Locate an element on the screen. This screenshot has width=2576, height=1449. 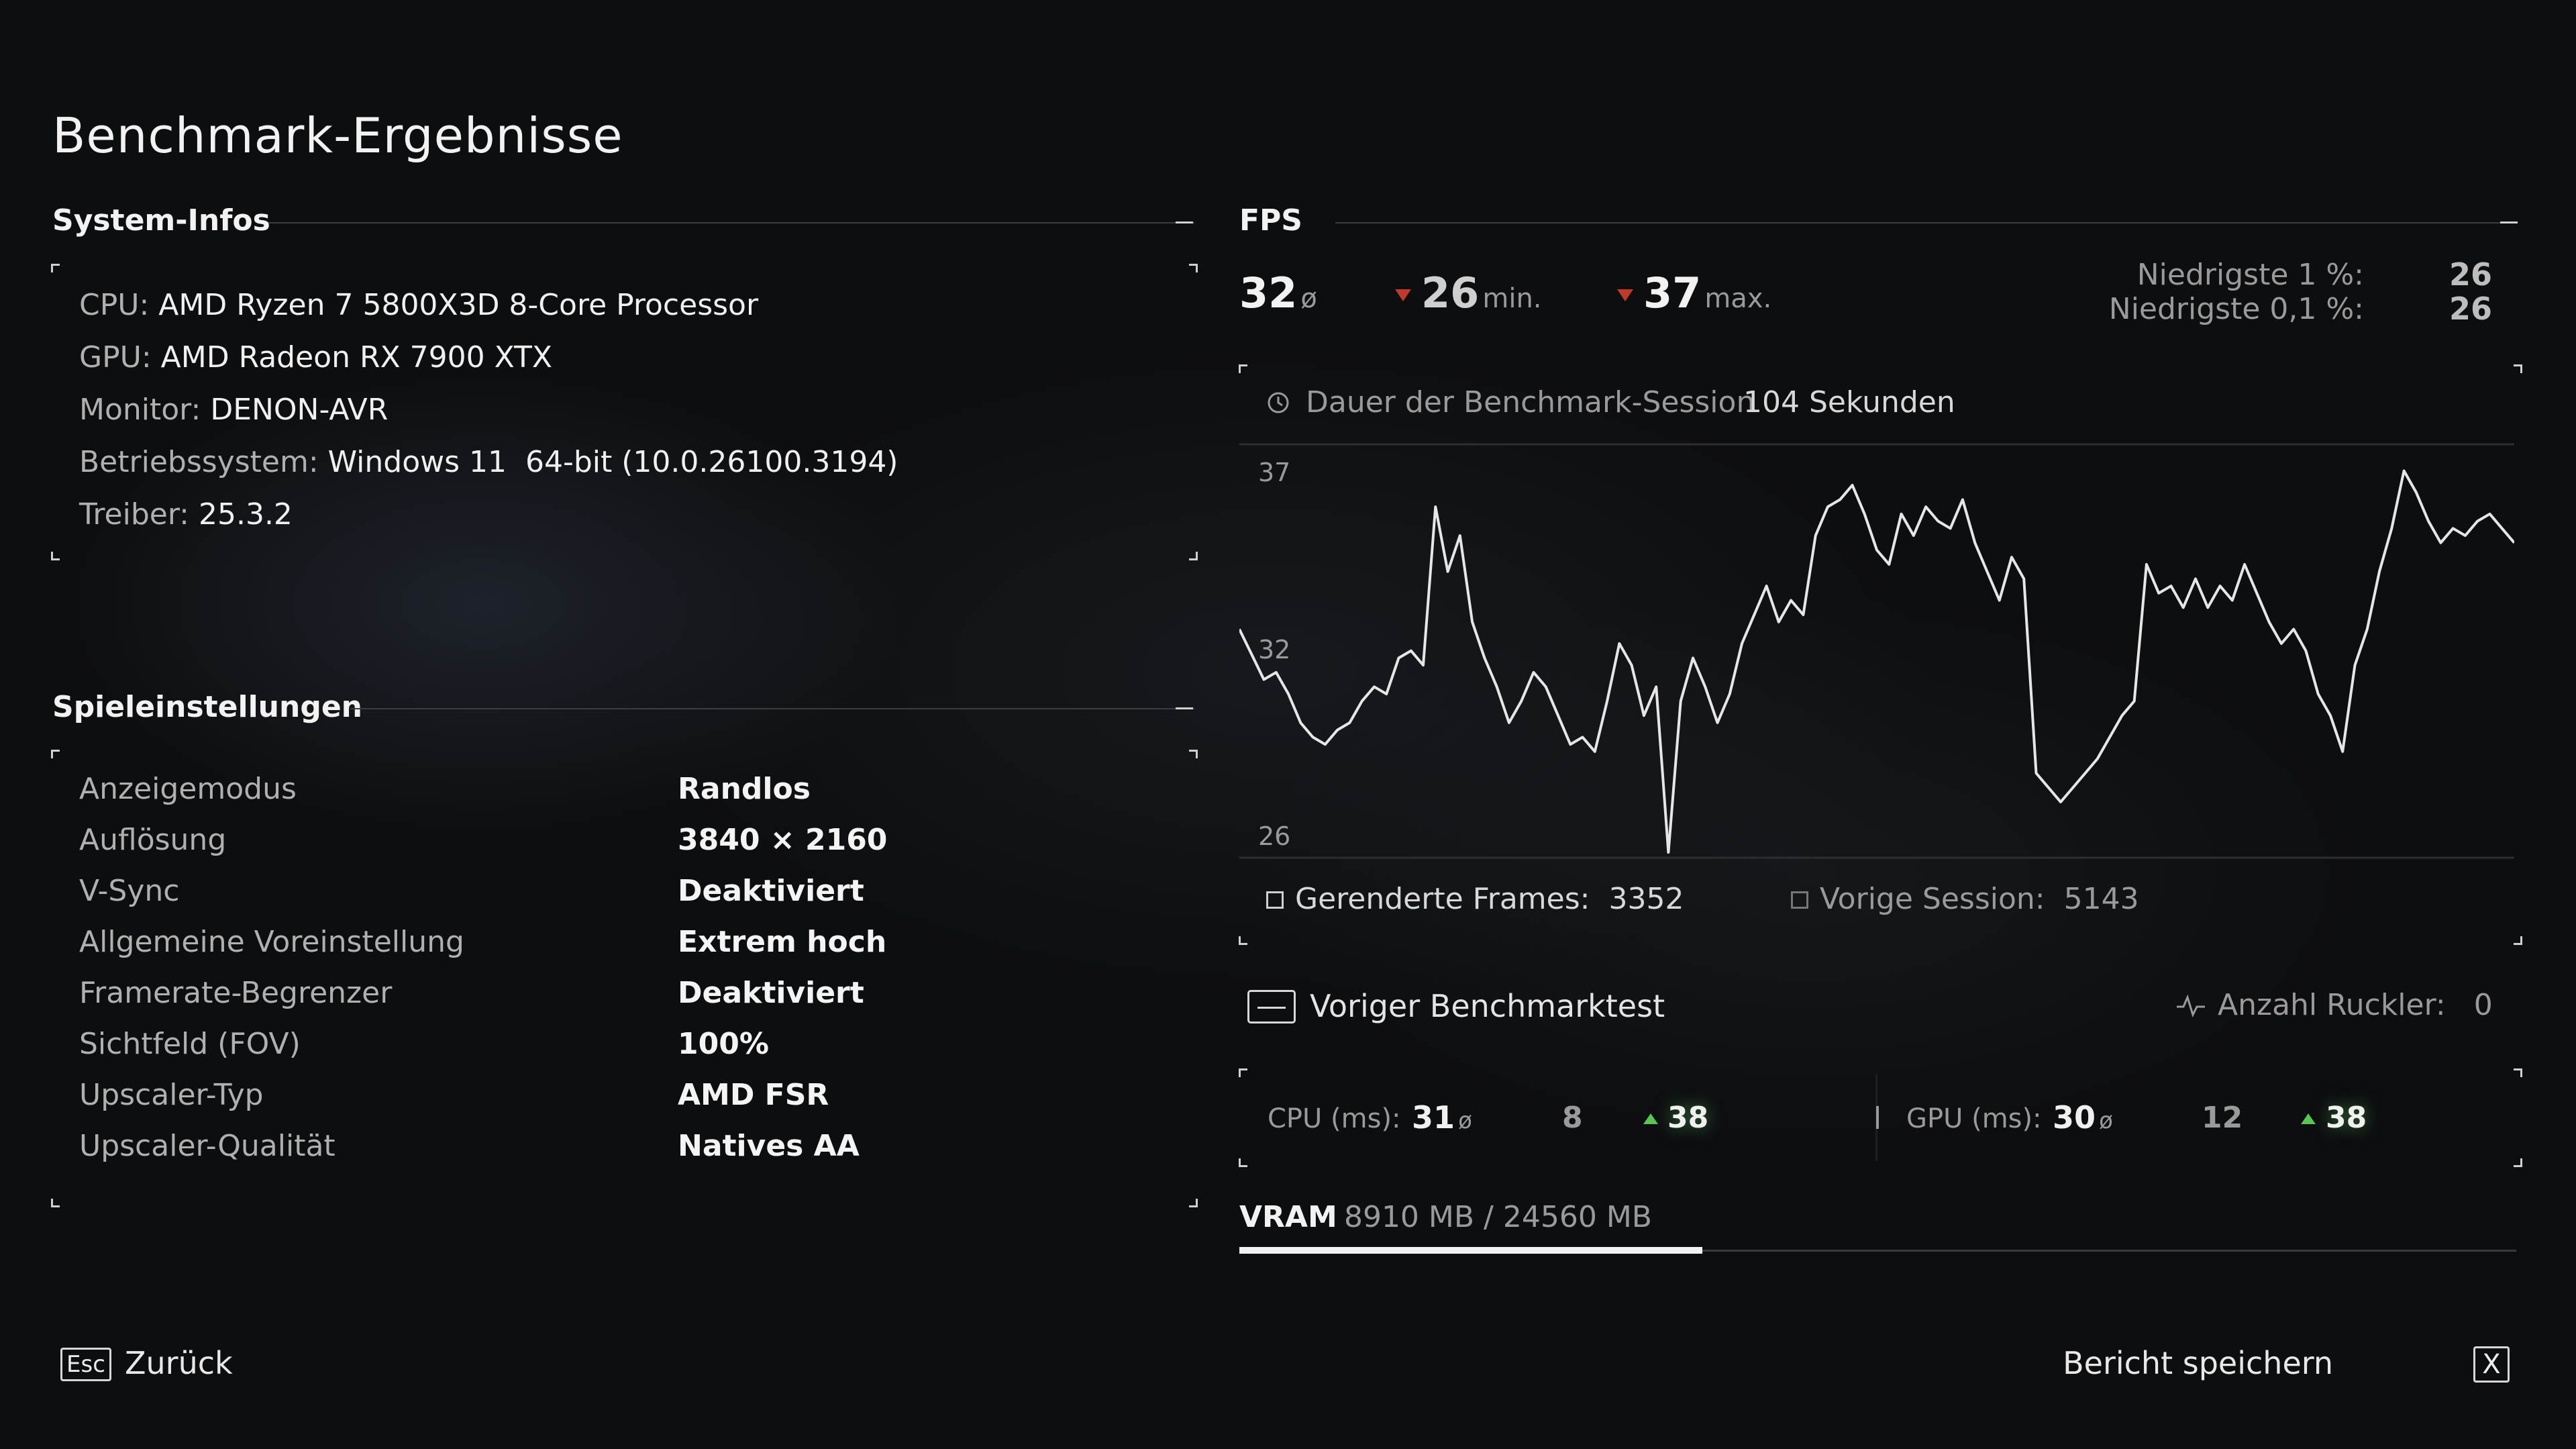
setting-row-fov: Sichtfeld (FOV) 100% is located at coordinates (616, 1052).